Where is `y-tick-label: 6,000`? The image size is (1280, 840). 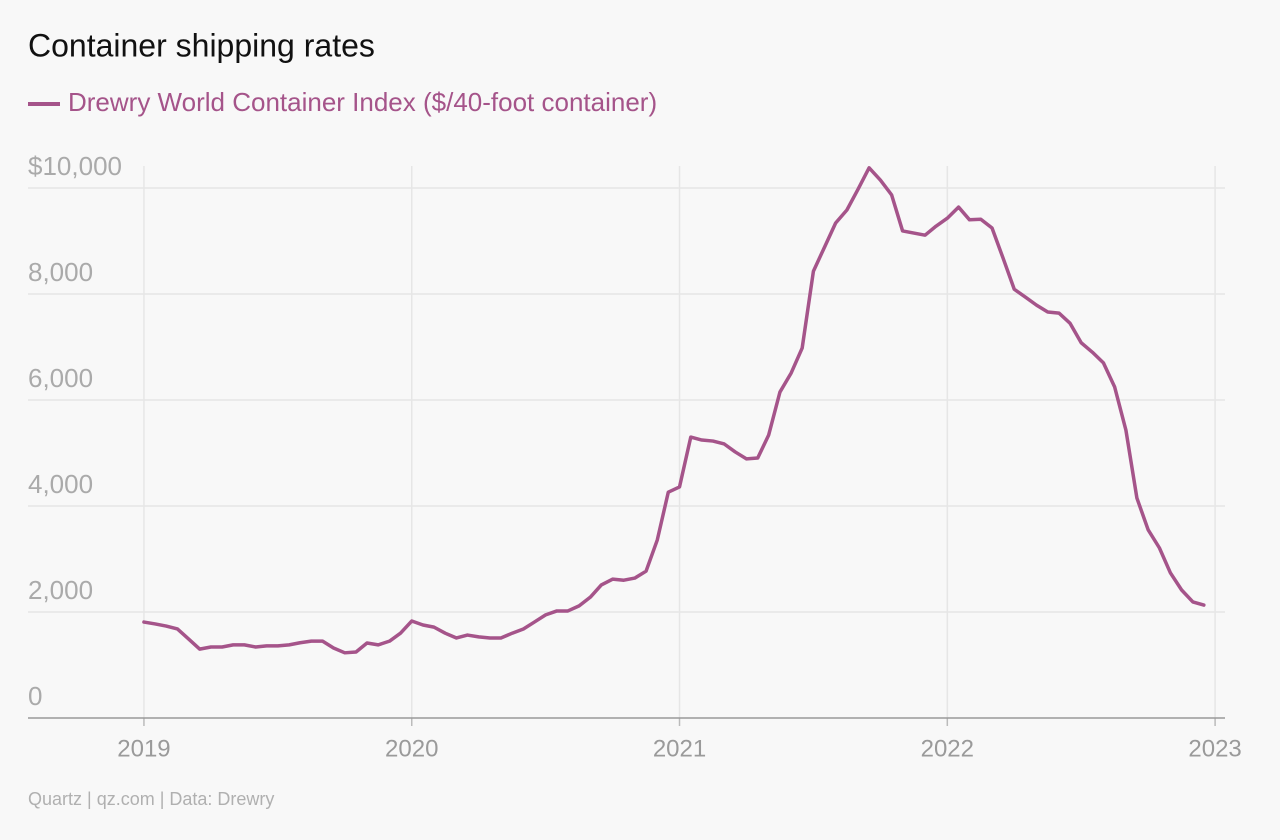
y-tick-label: 6,000 is located at coordinates (60, 378).